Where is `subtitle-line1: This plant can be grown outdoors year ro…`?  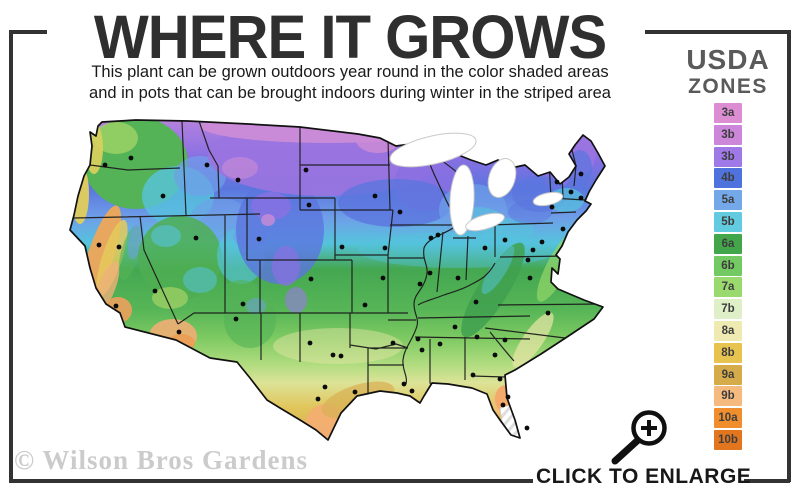
subtitle-line1: This plant can be grown outdoors year ro… is located at coordinates (350, 72).